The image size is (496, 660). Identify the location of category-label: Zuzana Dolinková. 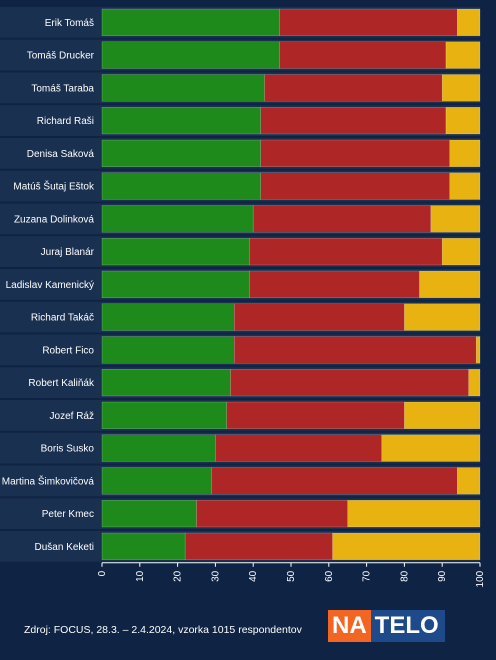
(54, 219).